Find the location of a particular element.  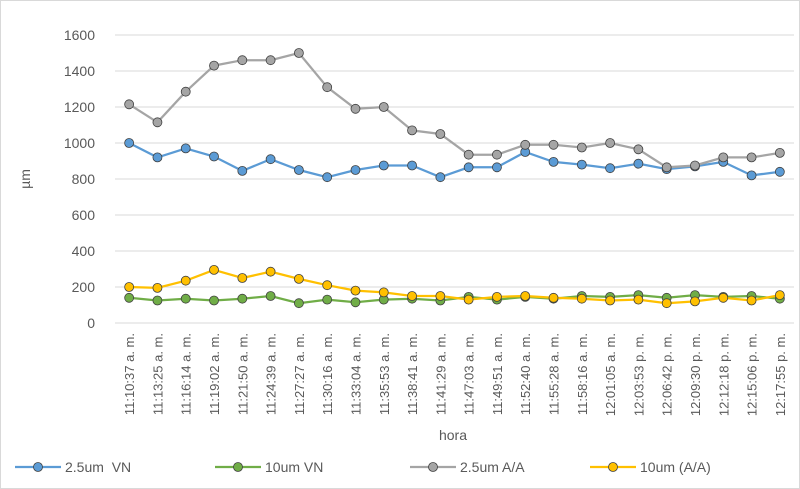

legend-label: 10um VN is located at coordinates (294, 467).